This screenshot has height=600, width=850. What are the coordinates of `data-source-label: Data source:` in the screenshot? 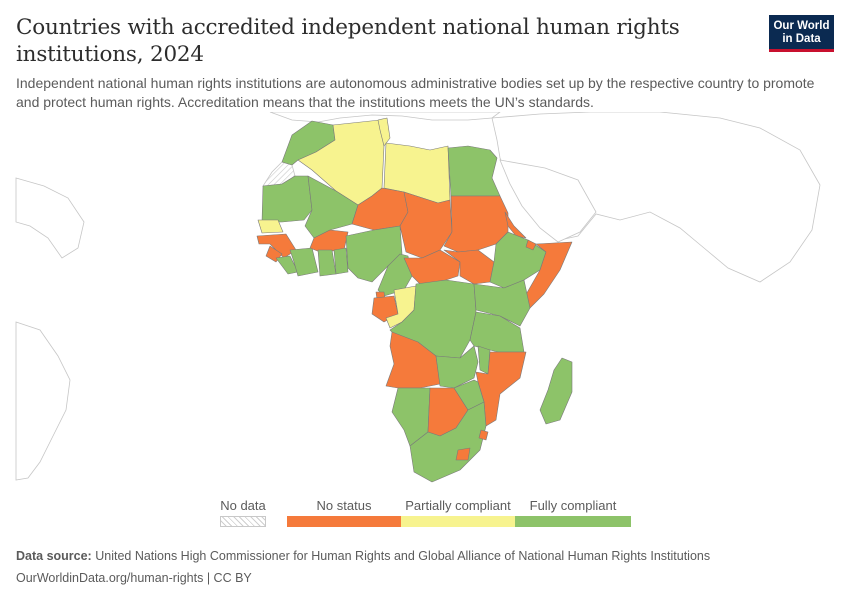 It's located at (54, 556).